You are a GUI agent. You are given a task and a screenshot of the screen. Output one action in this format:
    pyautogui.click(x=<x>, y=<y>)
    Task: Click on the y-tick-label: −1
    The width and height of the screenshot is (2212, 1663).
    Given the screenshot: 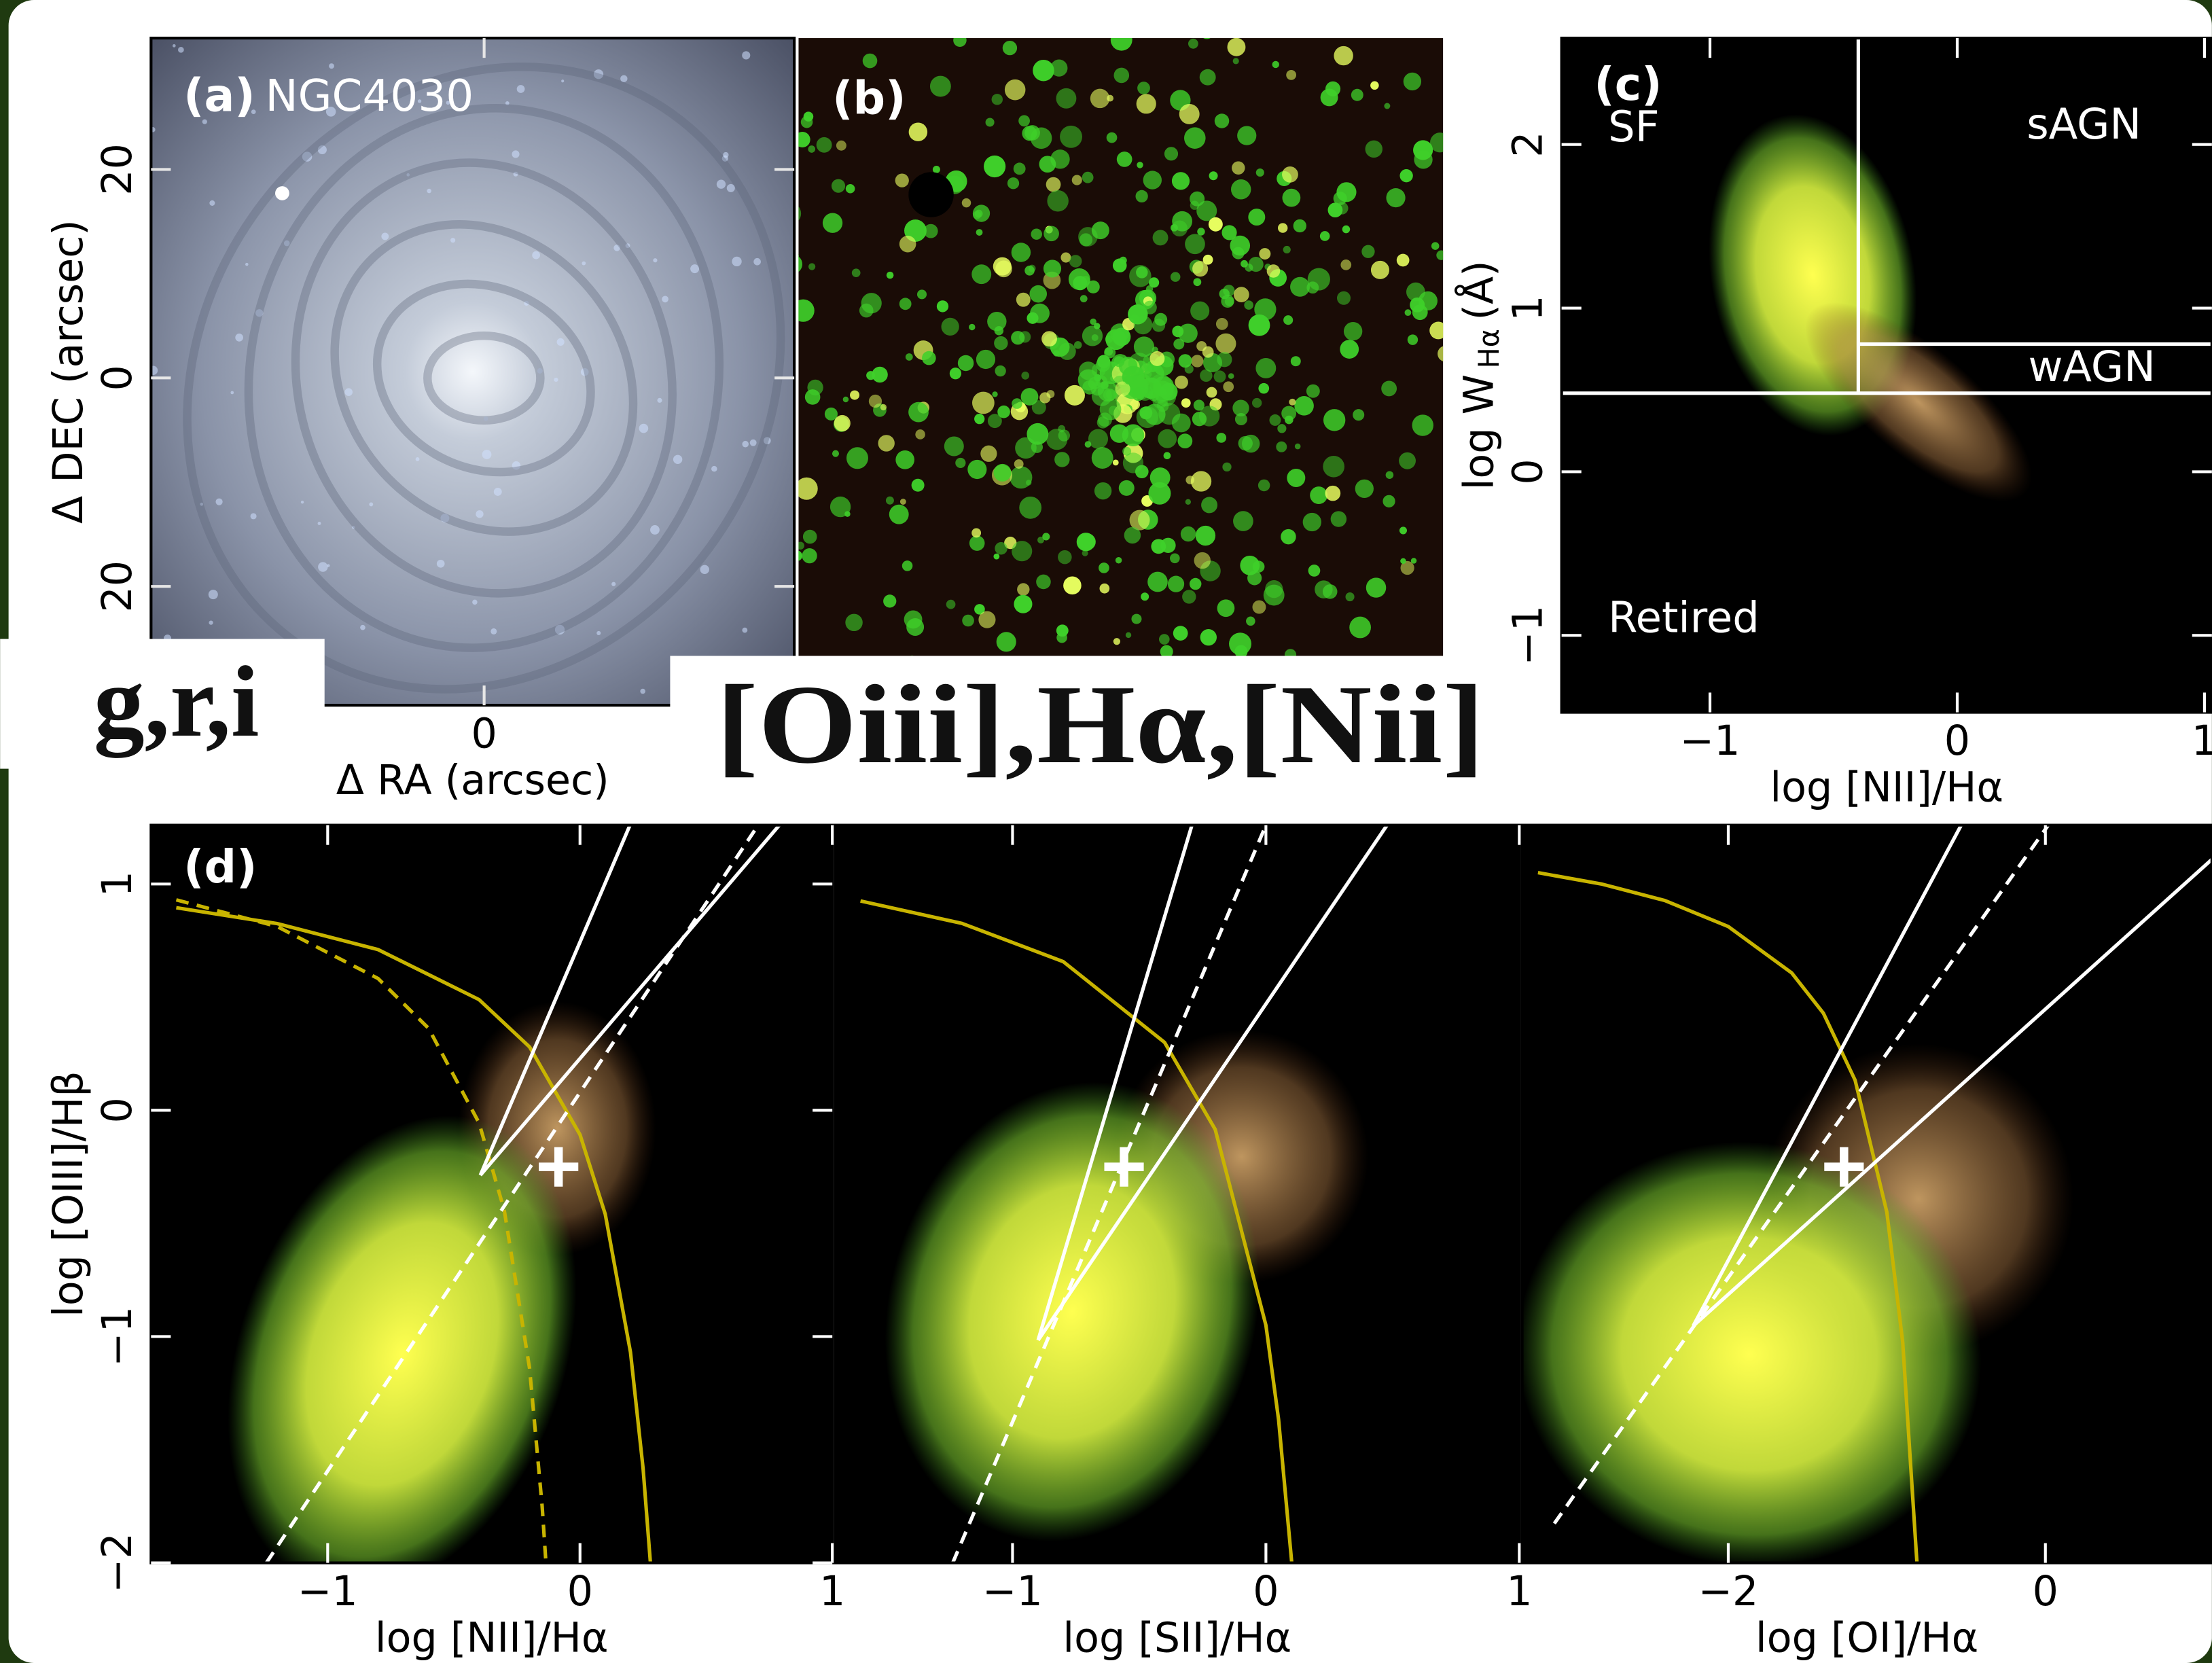 What is the action you would take?
    pyautogui.click(x=117, y=1336)
    